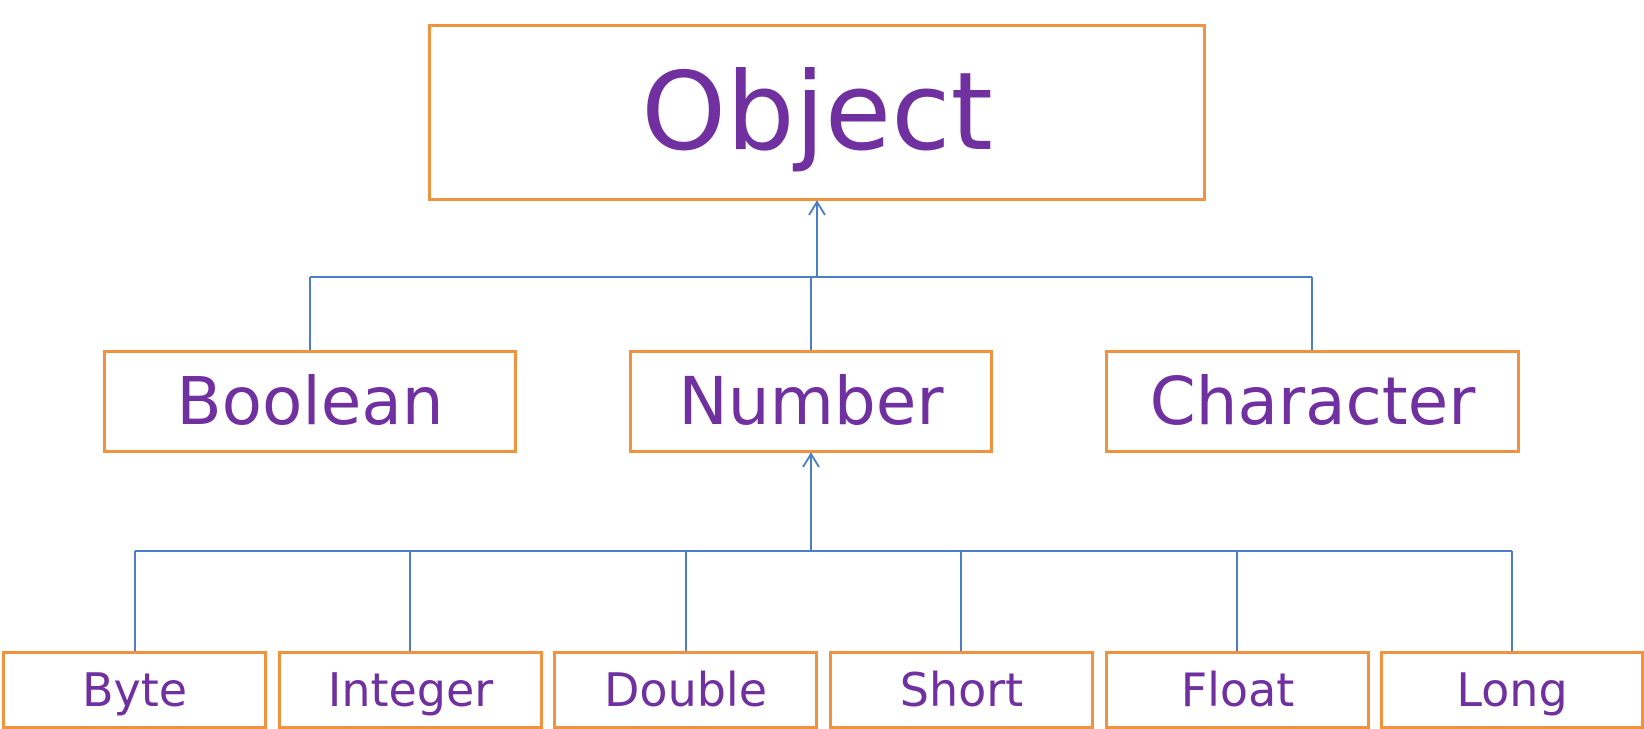  Describe the element at coordinates (1312, 401) in the screenshot. I see `node-character: Character` at that location.